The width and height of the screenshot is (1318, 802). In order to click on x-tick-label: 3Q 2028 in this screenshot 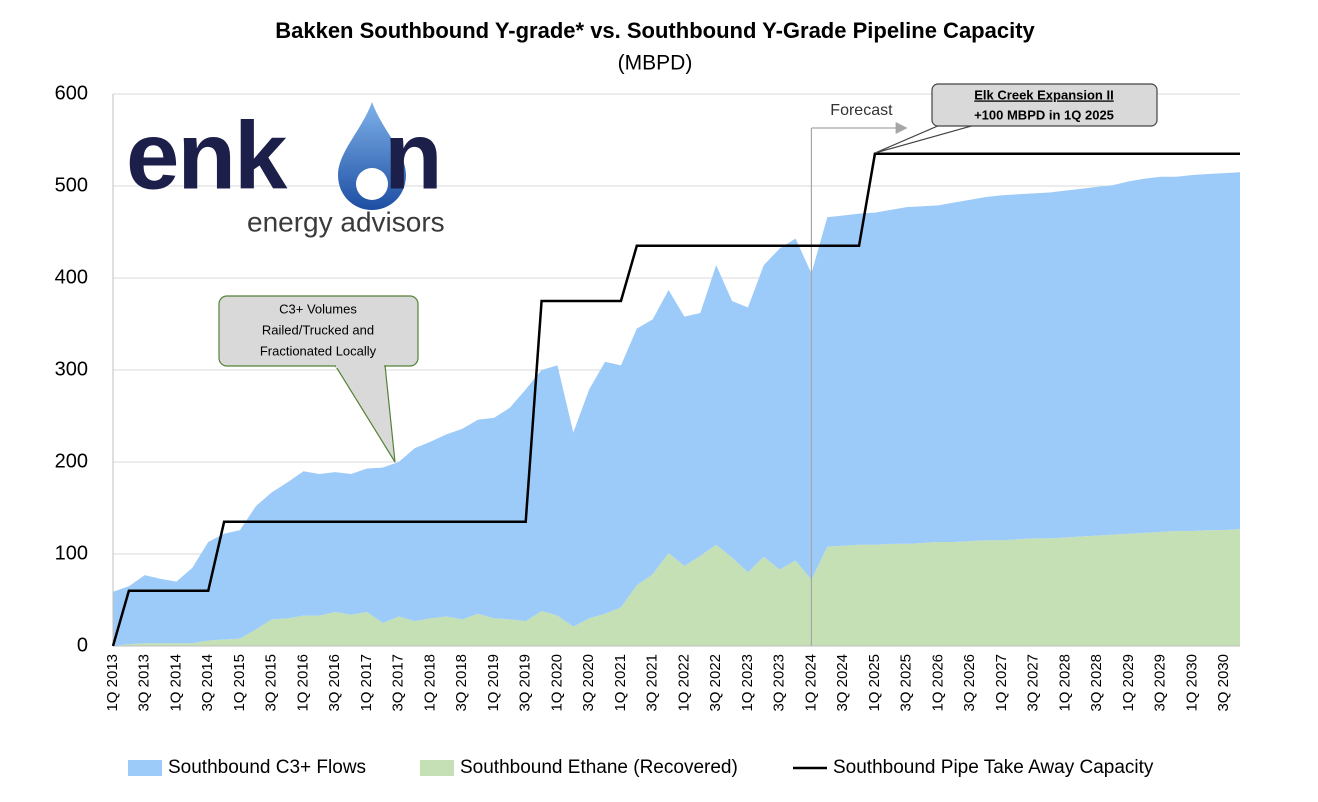, I will do `click(1096, 683)`.